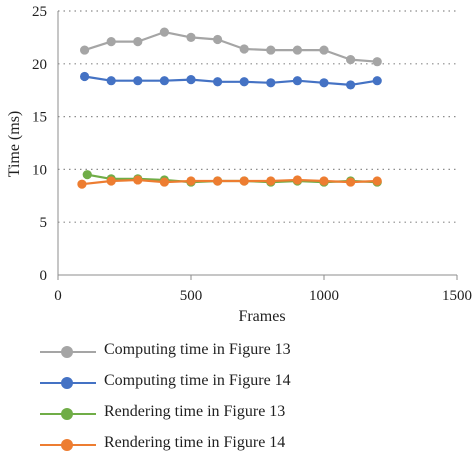  I want to click on x-tick-label-1500: 1500, so click(457, 296).